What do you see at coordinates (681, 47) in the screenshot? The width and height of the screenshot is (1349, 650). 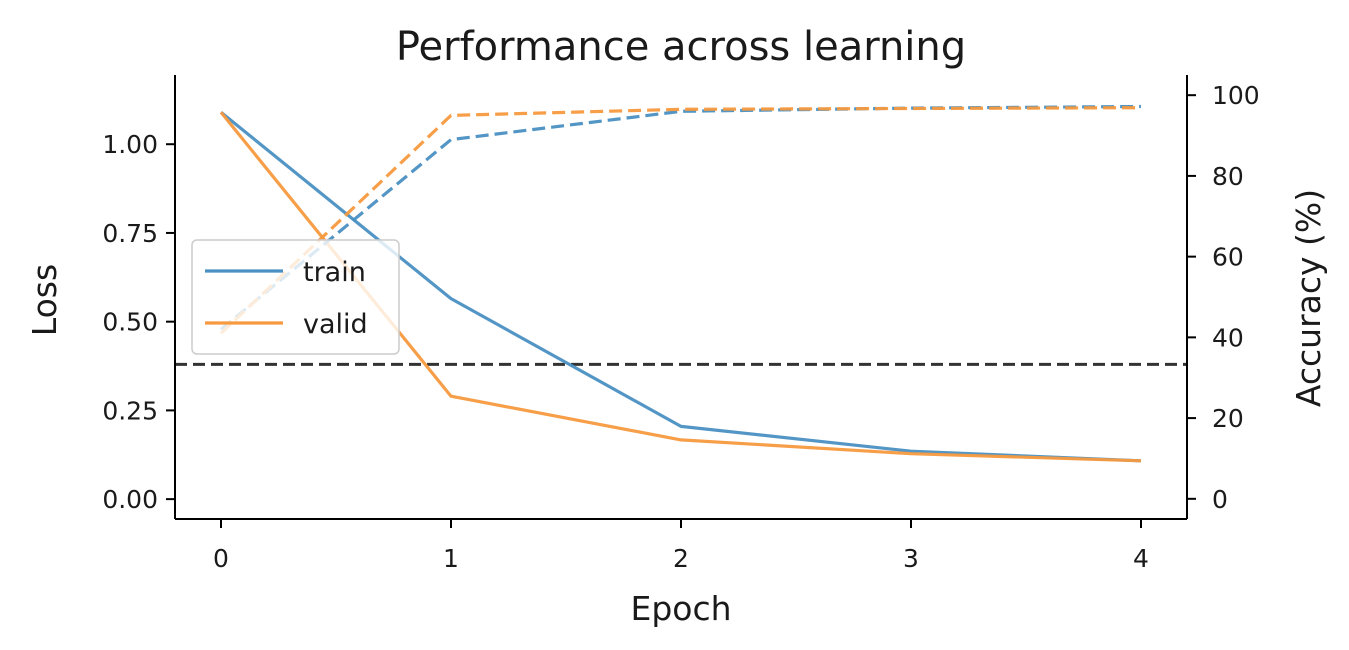 I see `chart-title: Performance across learning` at bounding box center [681, 47].